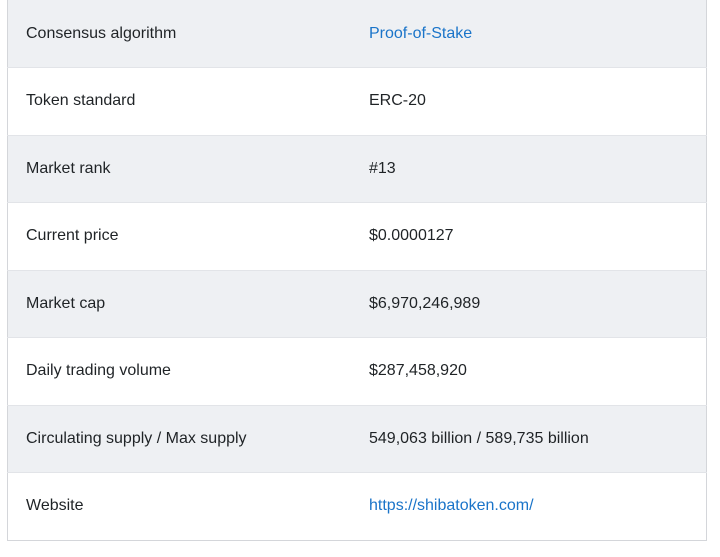  What do you see at coordinates (418, 371) in the screenshot?
I see `row-value: $287,458,920` at bounding box center [418, 371].